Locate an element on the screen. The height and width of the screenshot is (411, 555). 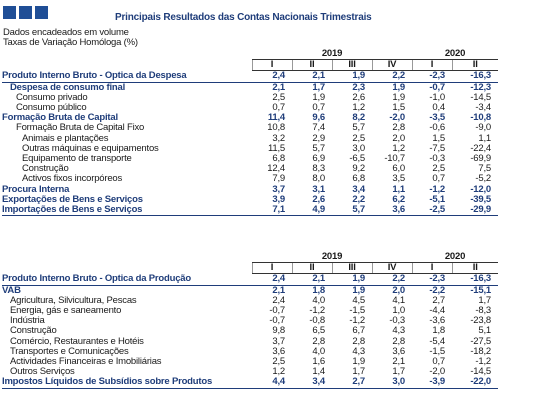
cell-value: -27,5 is located at coordinates (480, 341).